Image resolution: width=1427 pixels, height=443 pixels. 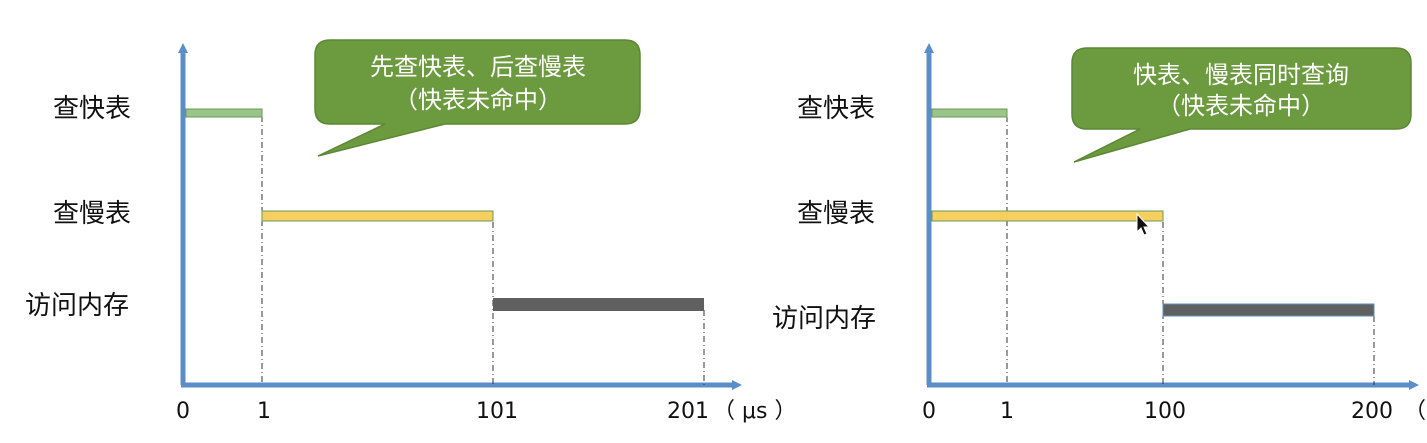 I want to click on axis-unit: （ μs ）, so click(x=754, y=411).